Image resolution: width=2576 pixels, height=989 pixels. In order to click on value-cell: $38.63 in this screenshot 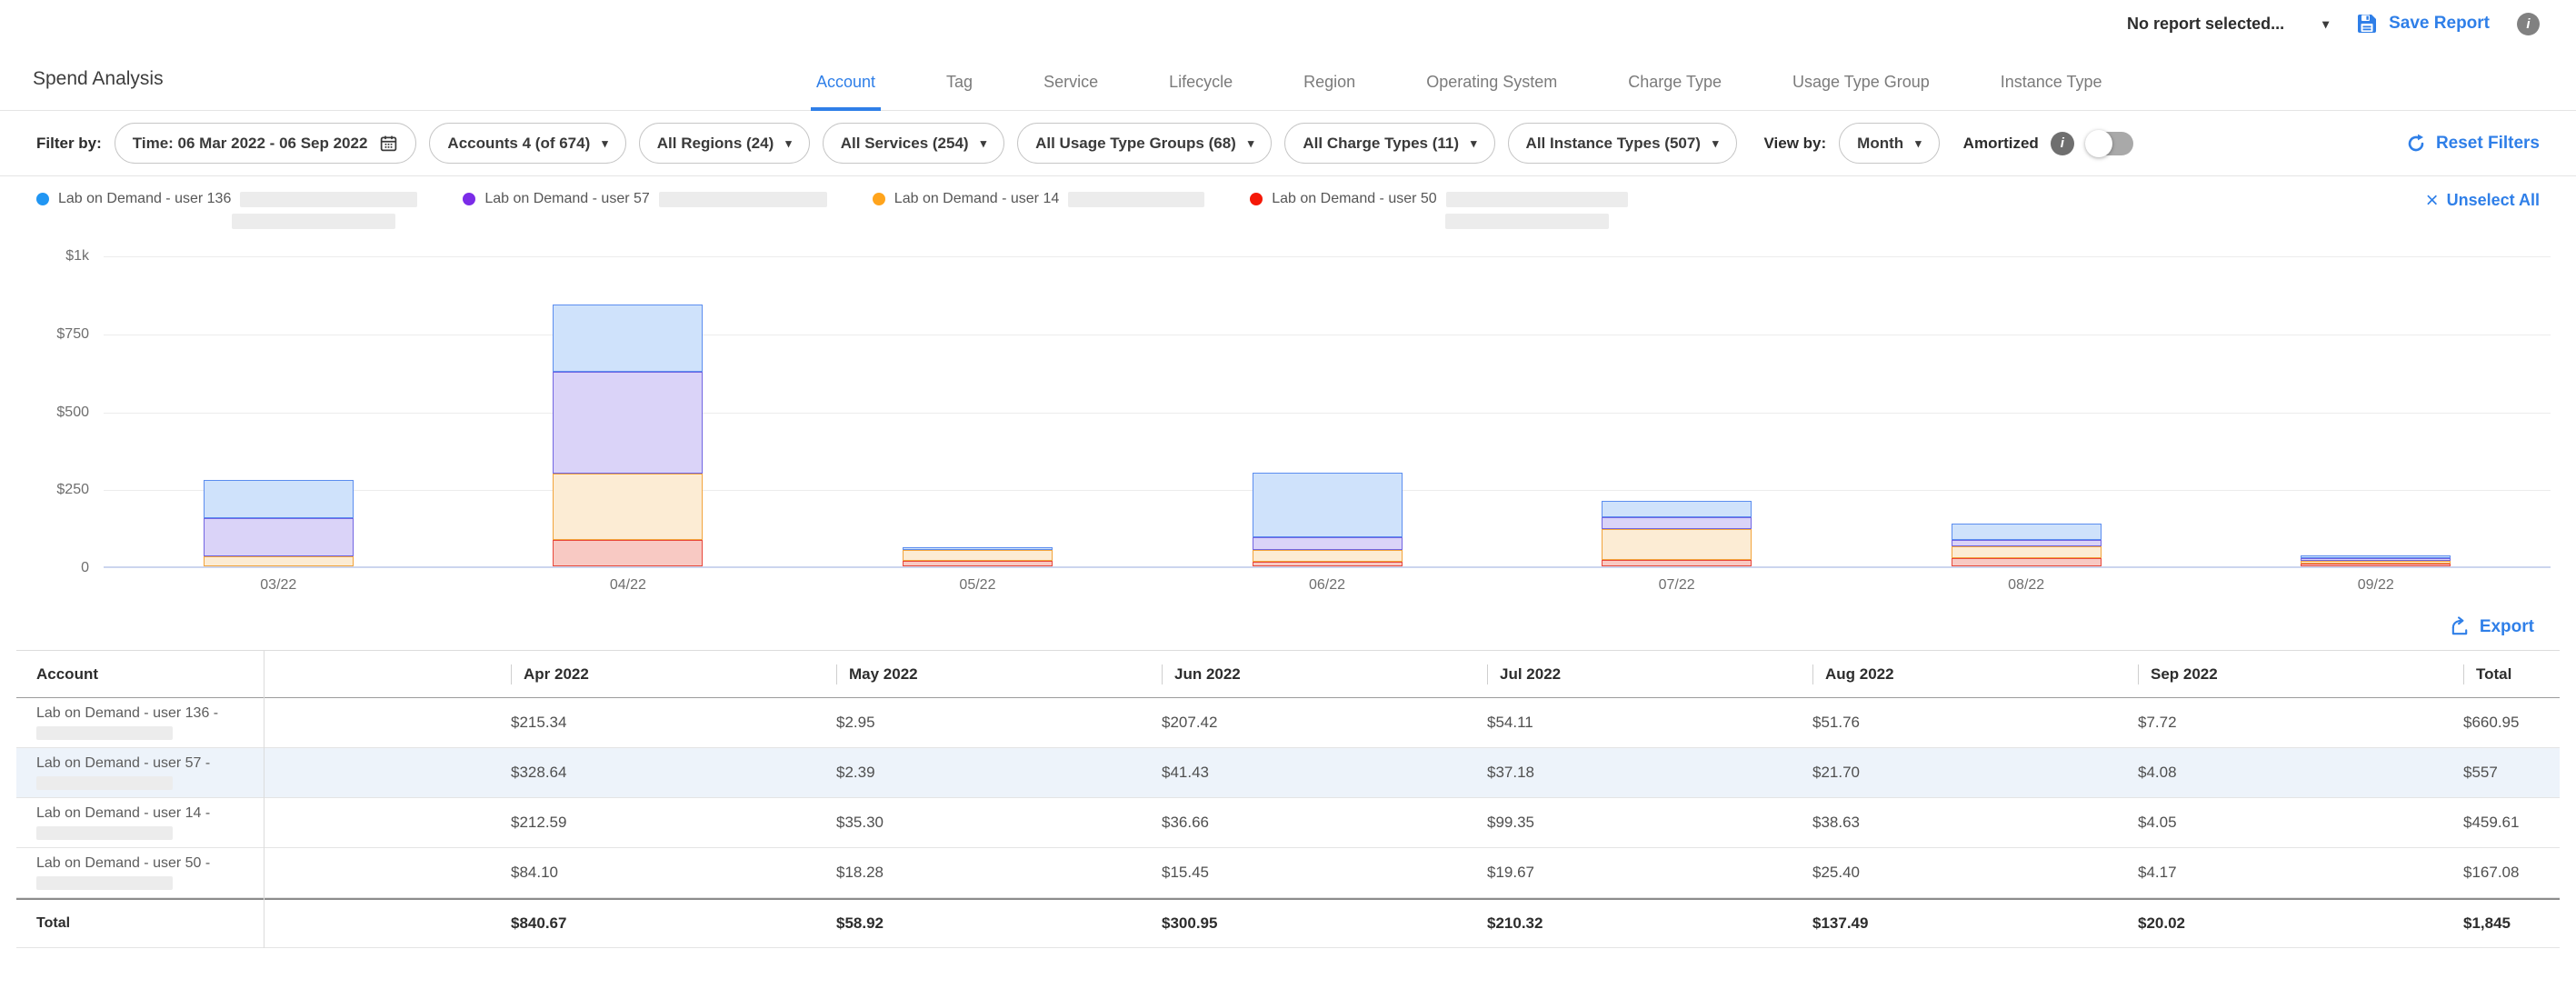, I will do `click(1836, 822)`.